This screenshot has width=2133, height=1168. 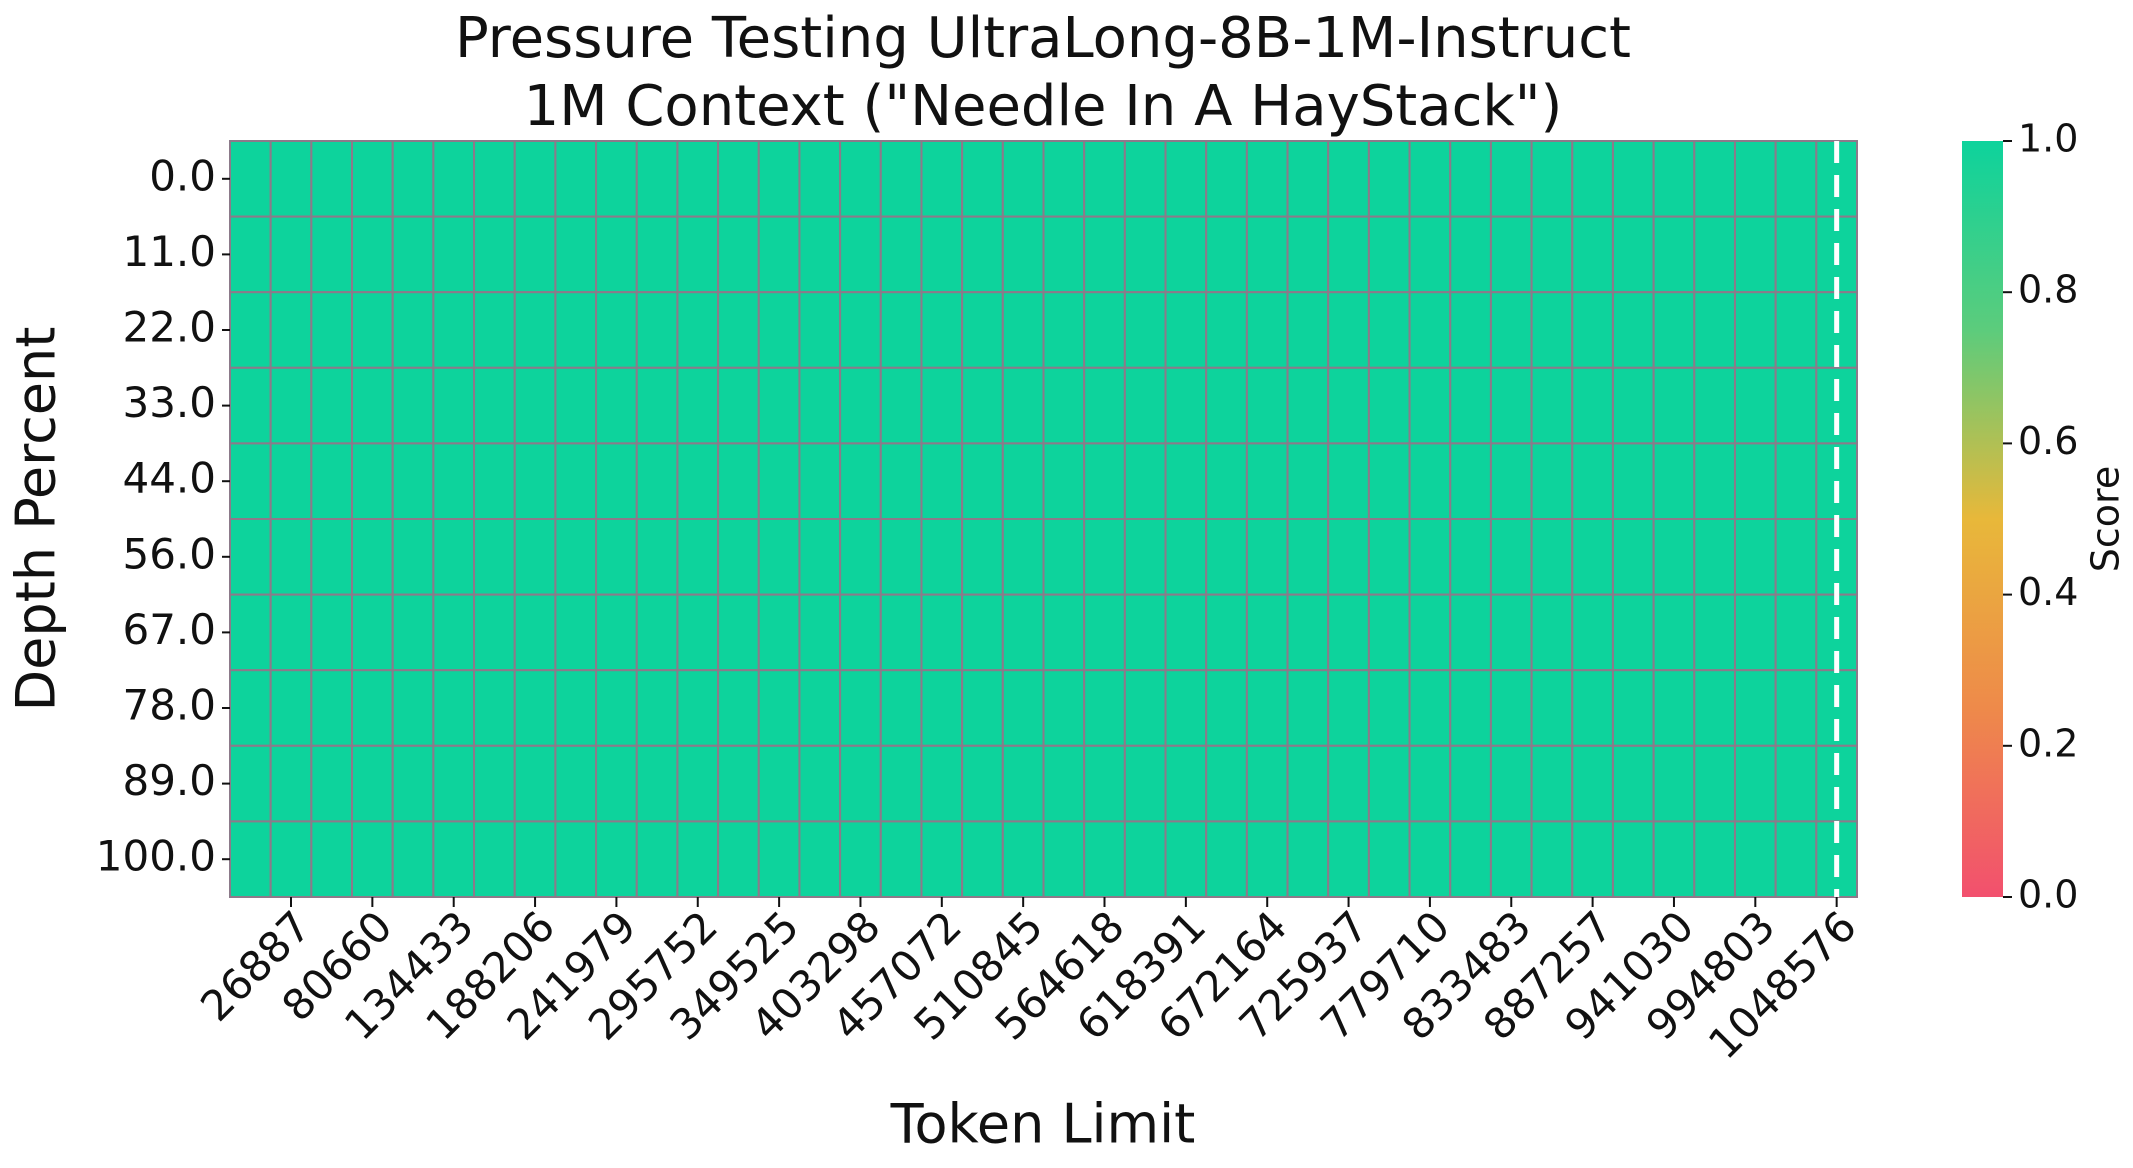 What do you see at coordinates (2048, 290) in the screenshot?
I see `colorbar-tick-label: 0.8` at bounding box center [2048, 290].